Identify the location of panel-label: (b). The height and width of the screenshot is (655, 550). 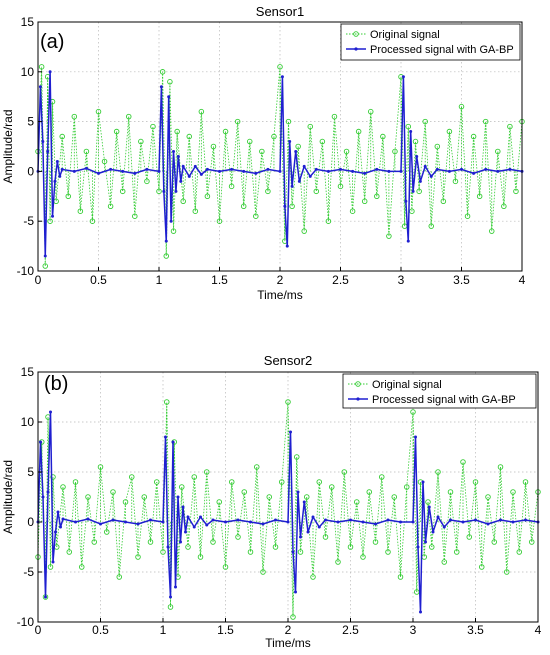
(56, 384).